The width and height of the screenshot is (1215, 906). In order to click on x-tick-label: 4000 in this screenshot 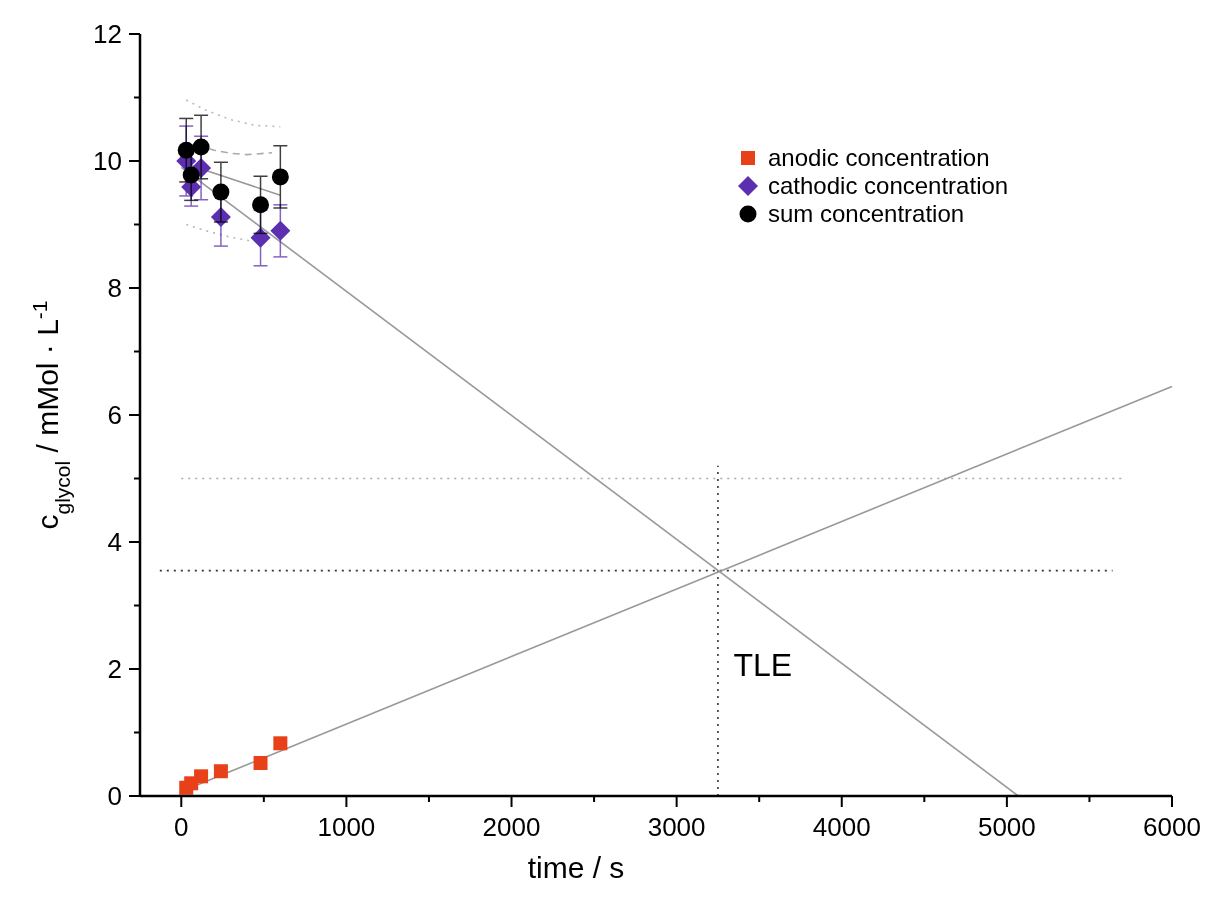, I will do `click(841, 827)`.